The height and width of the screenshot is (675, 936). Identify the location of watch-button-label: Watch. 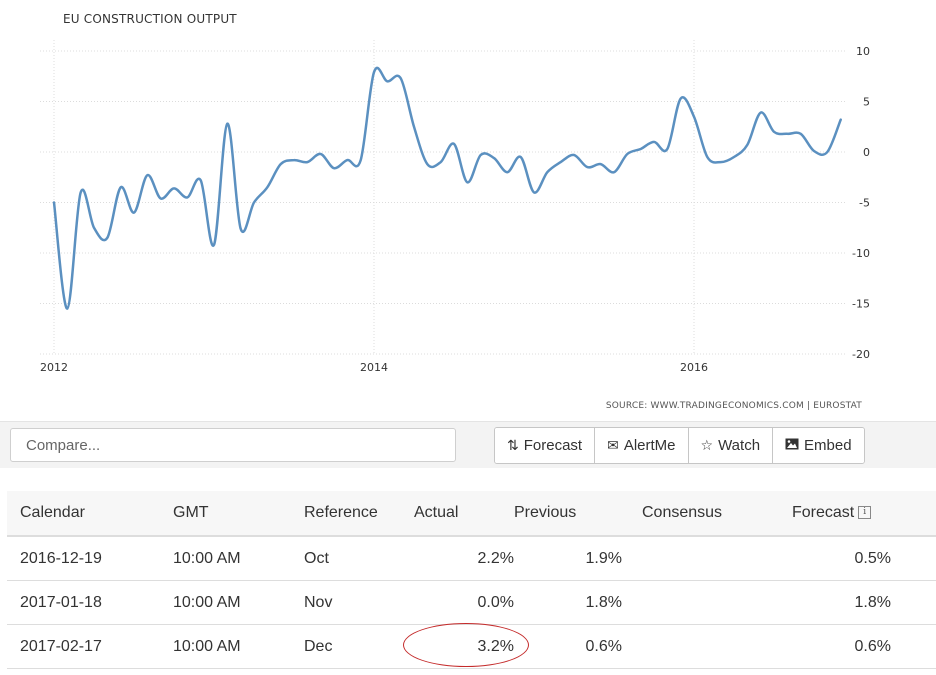
(739, 445).